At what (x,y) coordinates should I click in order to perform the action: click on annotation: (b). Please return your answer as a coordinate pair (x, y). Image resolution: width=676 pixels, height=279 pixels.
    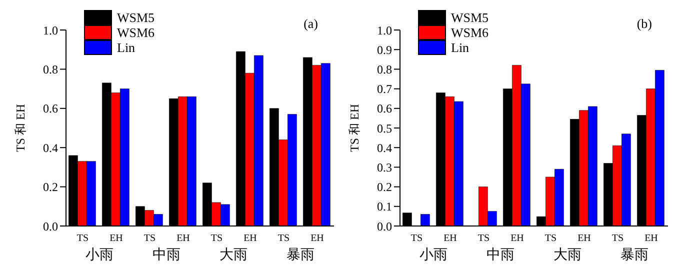
    Looking at the image, I should click on (644, 24).